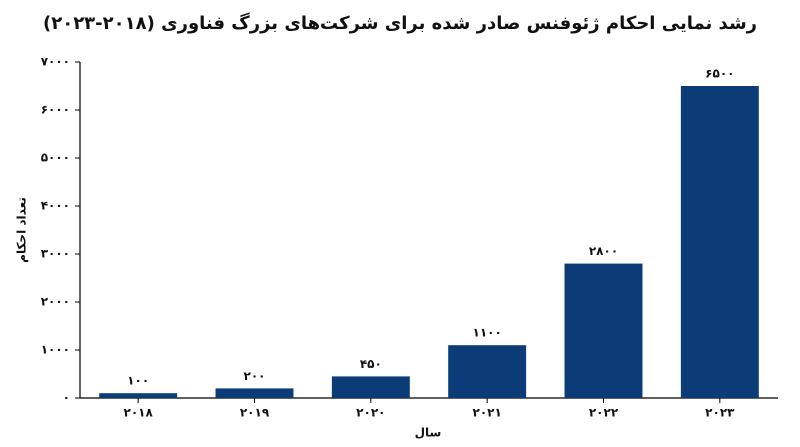 The height and width of the screenshot is (447, 800). What do you see at coordinates (55, 110) in the screenshot?
I see `y-tick-label: ۶۰۰۰` at bounding box center [55, 110].